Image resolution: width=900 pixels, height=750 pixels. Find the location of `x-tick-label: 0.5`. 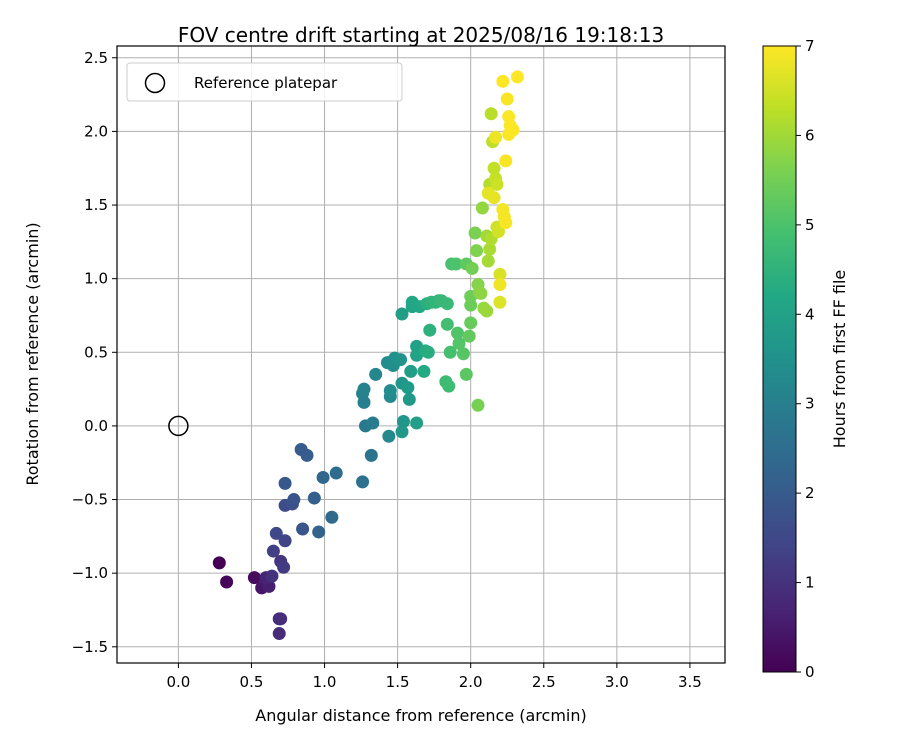

x-tick-label: 0.5 is located at coordinates (252, 682).